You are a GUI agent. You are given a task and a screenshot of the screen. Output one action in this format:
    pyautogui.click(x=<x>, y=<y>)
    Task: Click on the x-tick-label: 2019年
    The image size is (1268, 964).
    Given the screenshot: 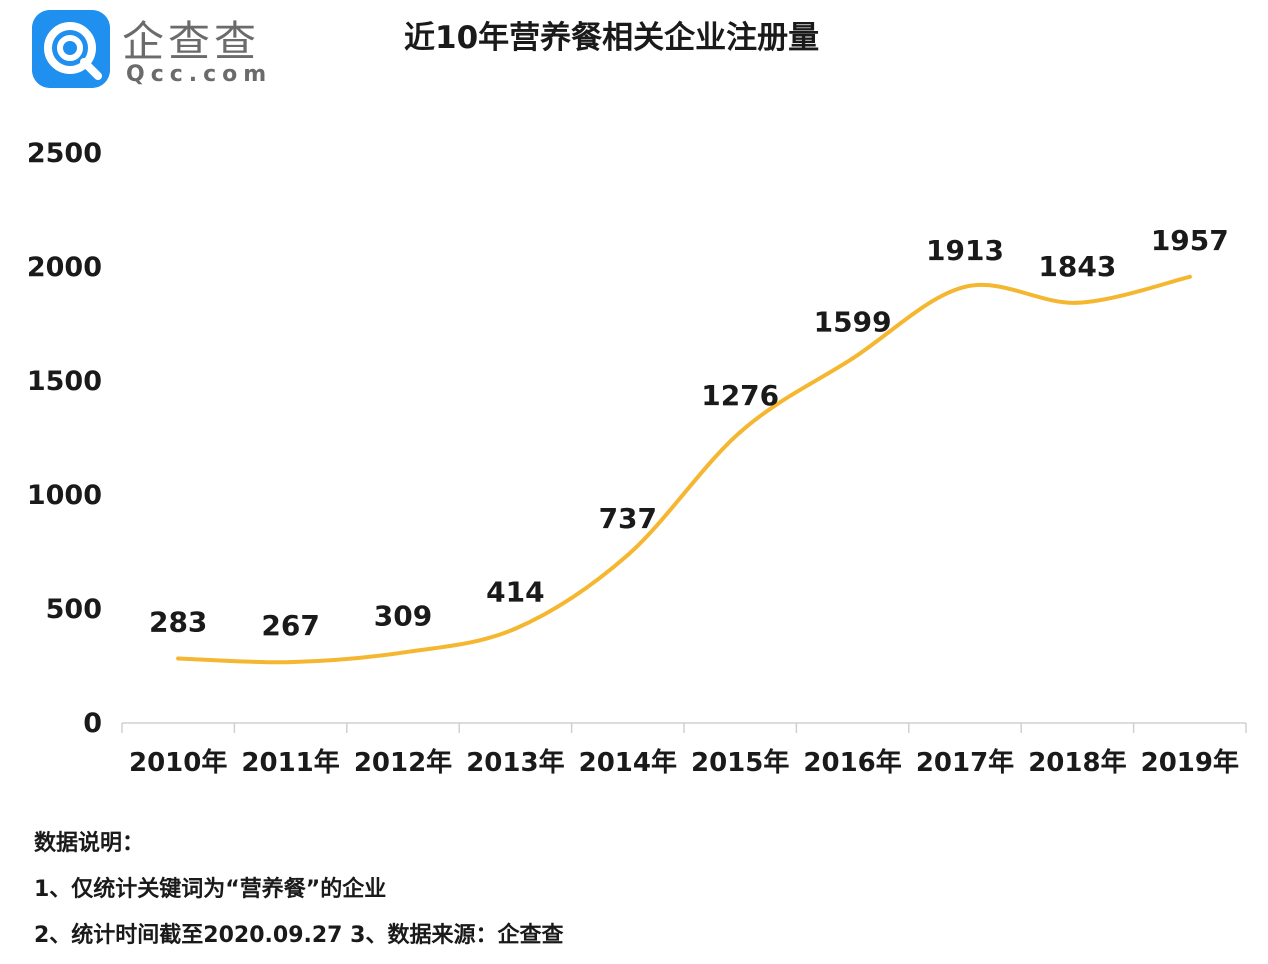 What is the action you would take?
    pyautogui.click(x=1190, y=762)
    